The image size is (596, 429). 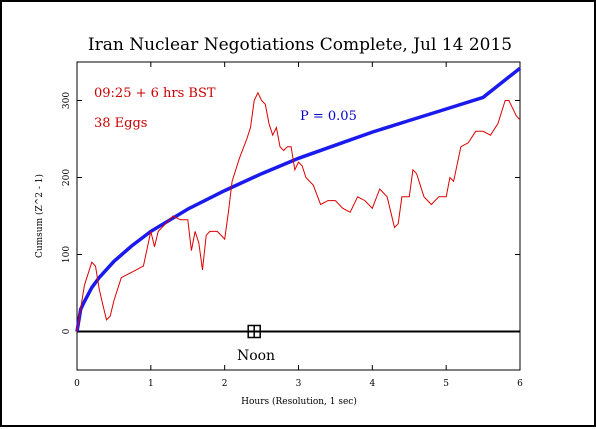 I want to click on x-axis-label: Hours (Resolution, 1 sec), so click(x=299, y=401).